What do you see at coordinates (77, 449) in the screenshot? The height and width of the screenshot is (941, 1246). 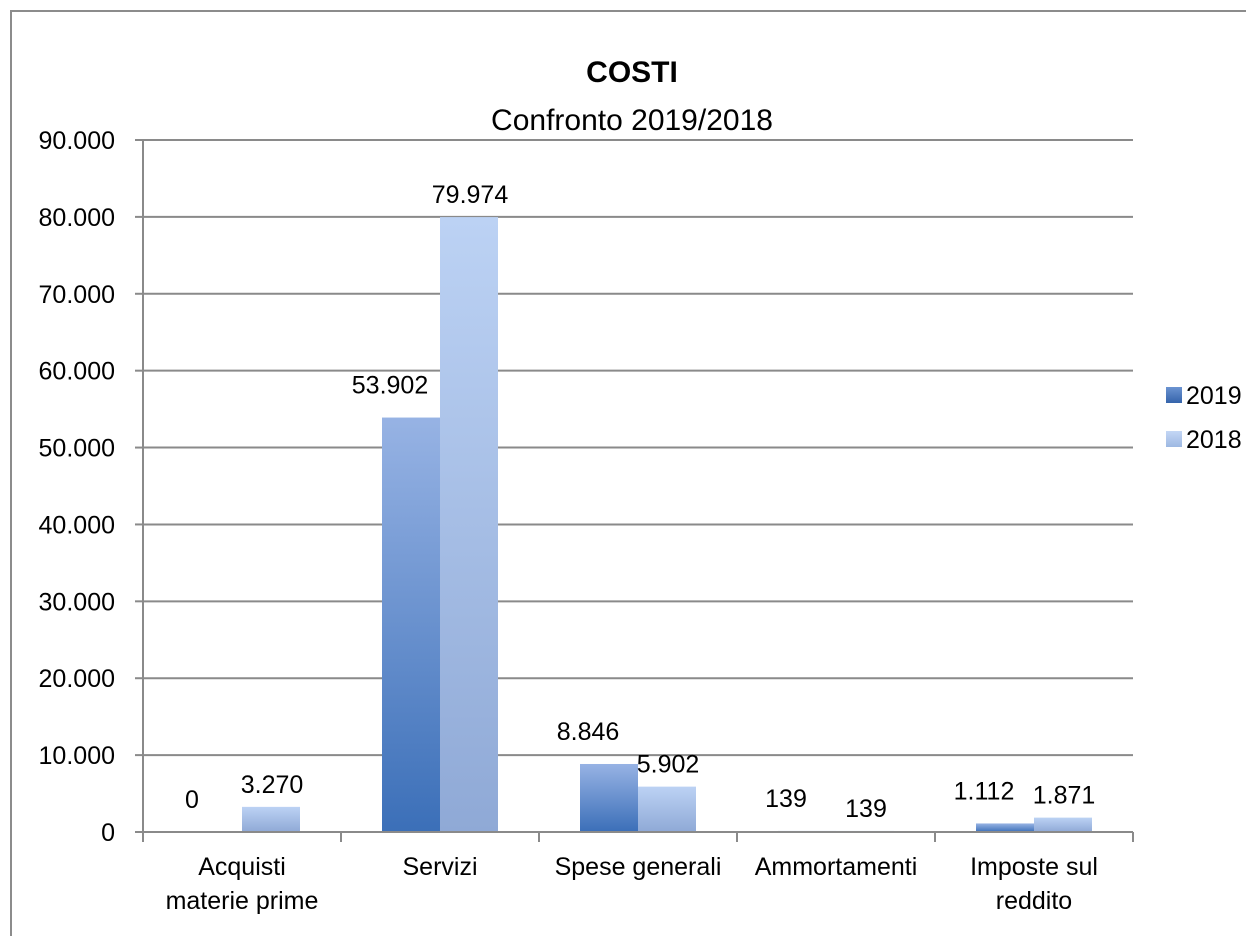 I see `y-tick-label: 50.000` at bounding box center [77, 449].